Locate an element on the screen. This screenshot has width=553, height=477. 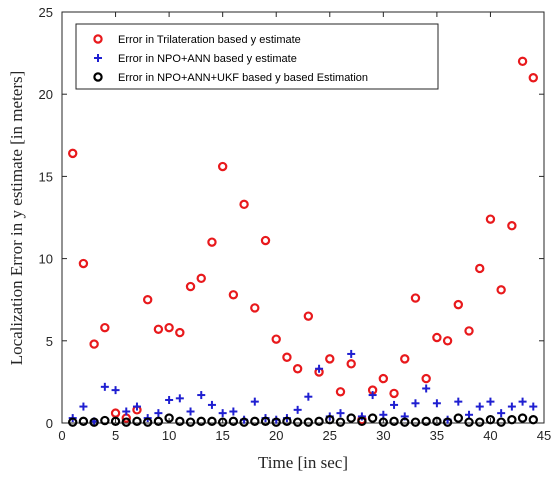
y-tick-label: 5 is located at coordinates (49, 341).